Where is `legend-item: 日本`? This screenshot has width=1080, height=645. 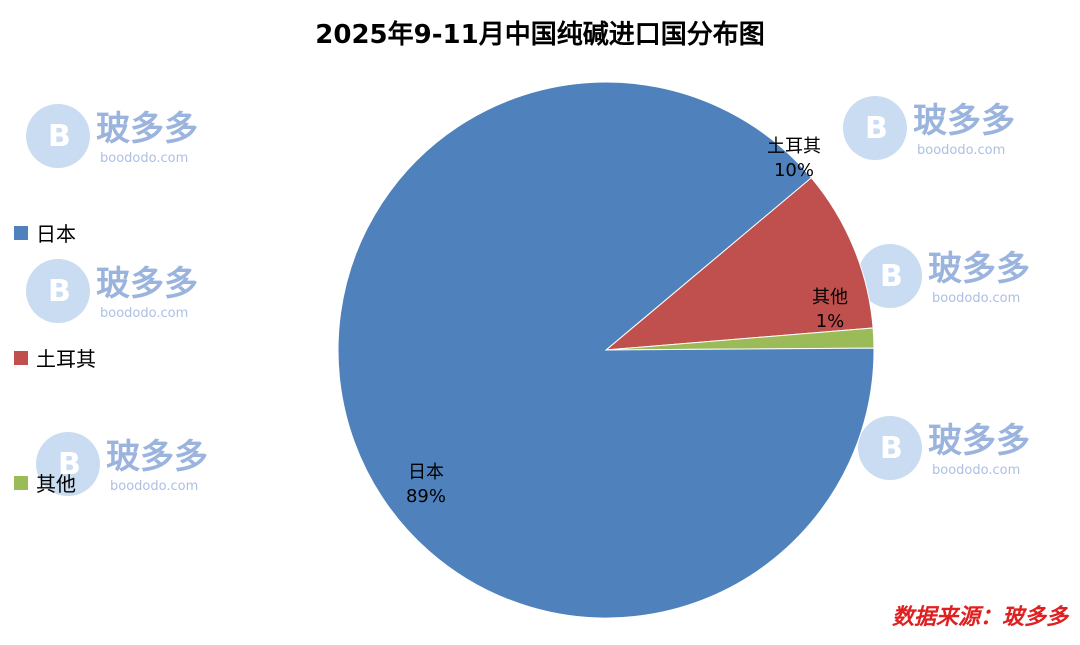
legend-item: 日本 is located at coordinates (45, 232).